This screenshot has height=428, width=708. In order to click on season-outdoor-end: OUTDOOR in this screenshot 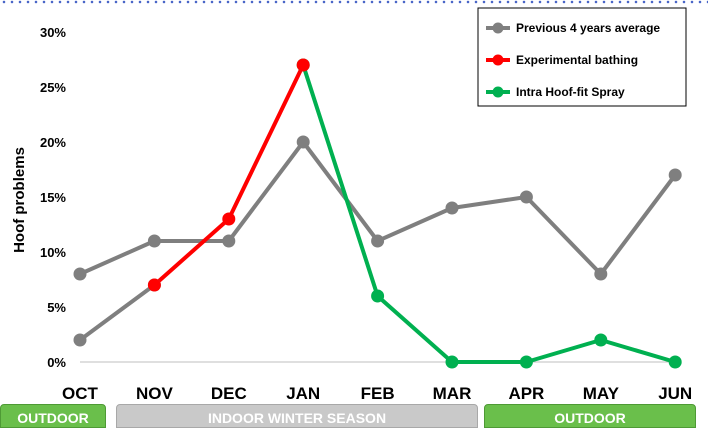, I will do `click(590, 416)`.